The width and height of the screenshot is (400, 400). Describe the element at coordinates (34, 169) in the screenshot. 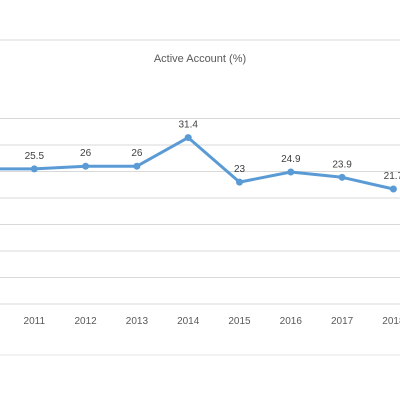

I see `data-point-2011` at that location.